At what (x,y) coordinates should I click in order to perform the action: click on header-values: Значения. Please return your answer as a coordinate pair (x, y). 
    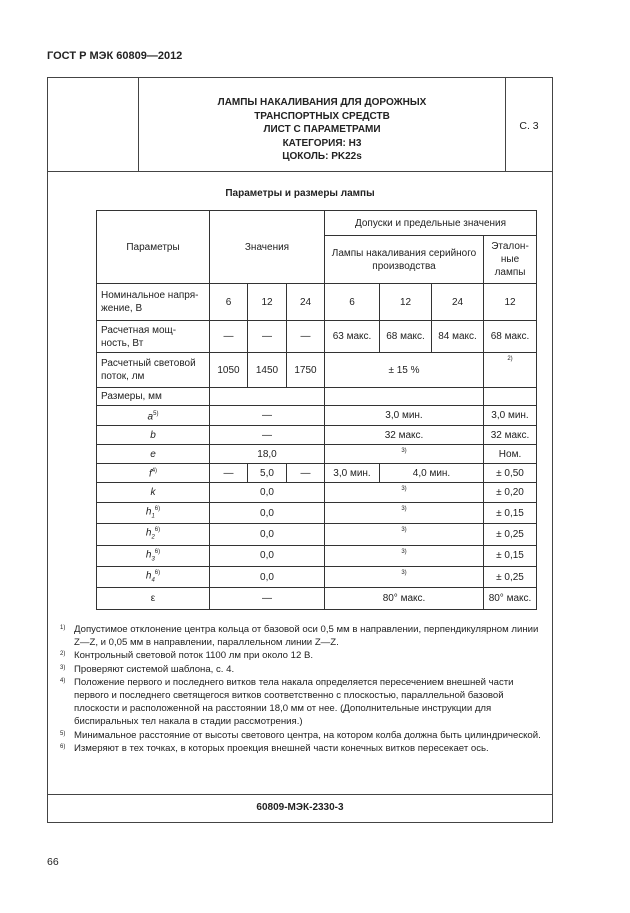
    Looking at the image, I should click on (267, 247).